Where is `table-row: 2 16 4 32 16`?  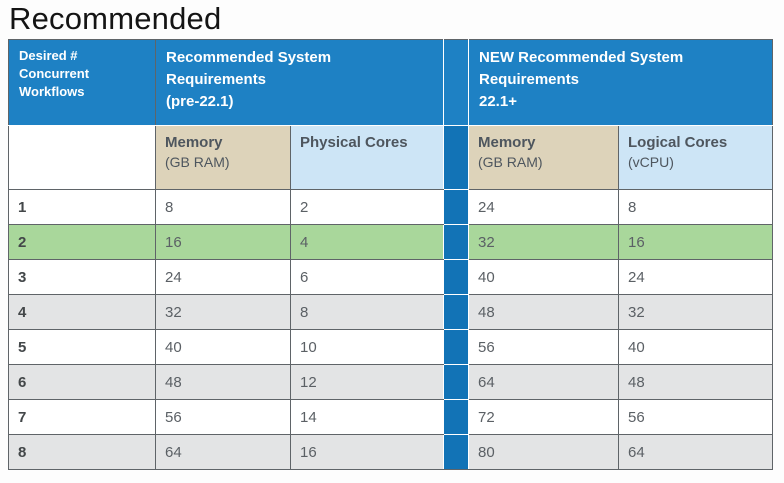
table-row: 2 16 4 32 16 is located at coordinates (391, 242).